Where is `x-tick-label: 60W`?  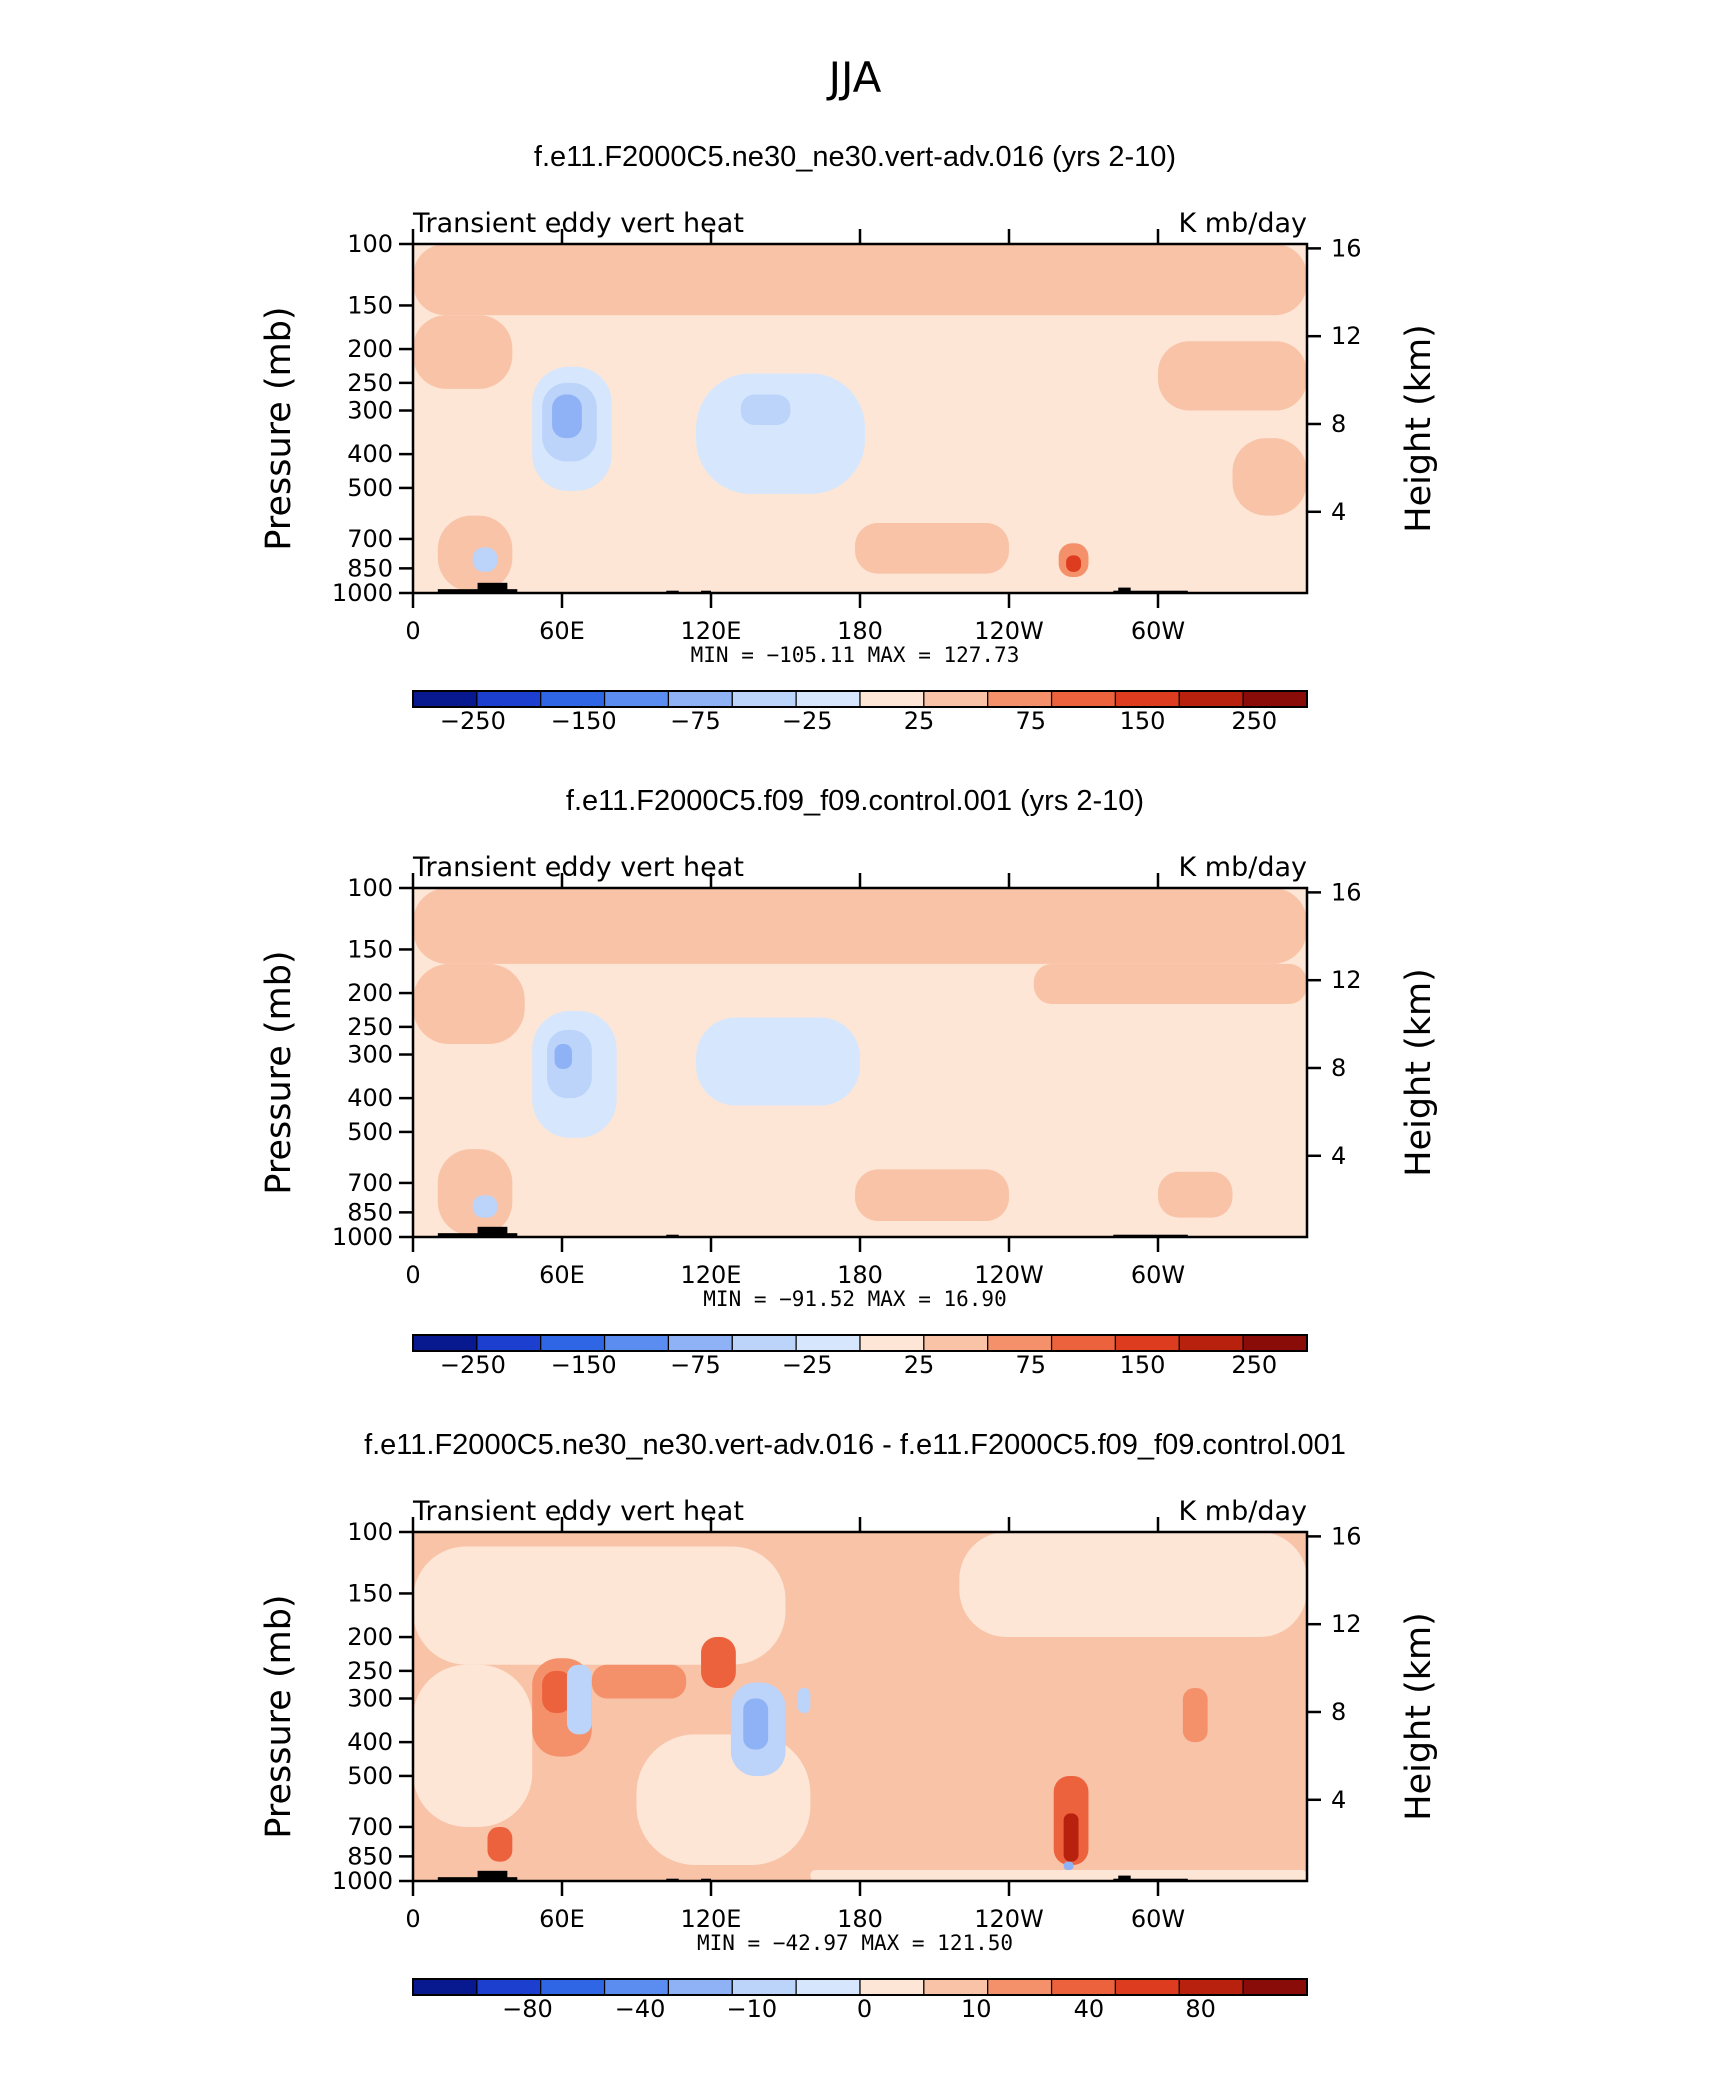
x-tick-label: 60W is located at coordinates (1158, 1919).